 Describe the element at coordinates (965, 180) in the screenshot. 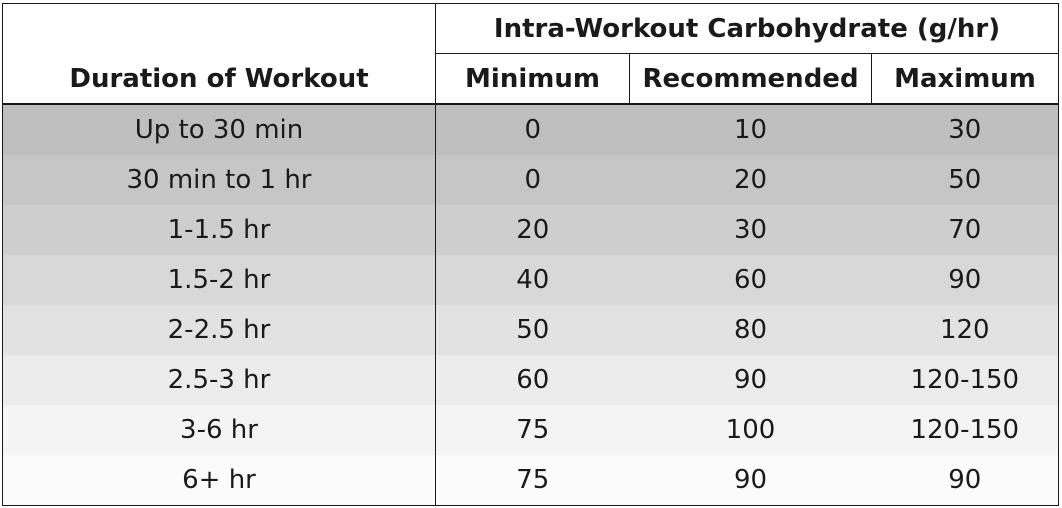

I see `maximum-cell: 50` at that location.